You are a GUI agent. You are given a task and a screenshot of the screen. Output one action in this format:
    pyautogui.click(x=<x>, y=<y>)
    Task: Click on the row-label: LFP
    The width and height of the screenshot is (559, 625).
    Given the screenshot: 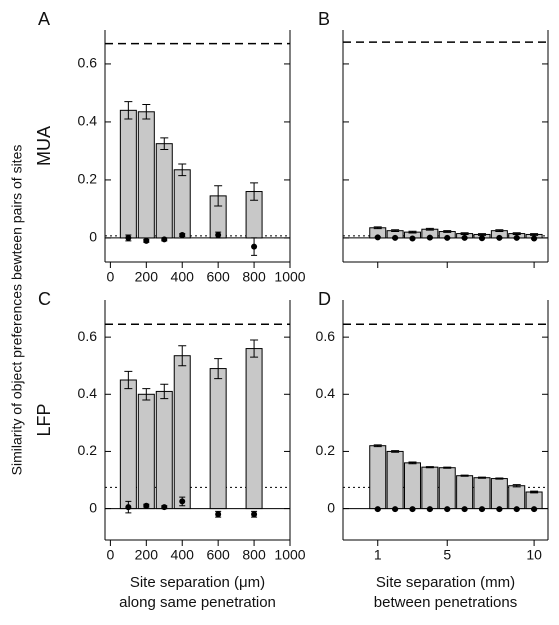 What is the action you would take?
    pyautogui.click(x=44, y=419)
    